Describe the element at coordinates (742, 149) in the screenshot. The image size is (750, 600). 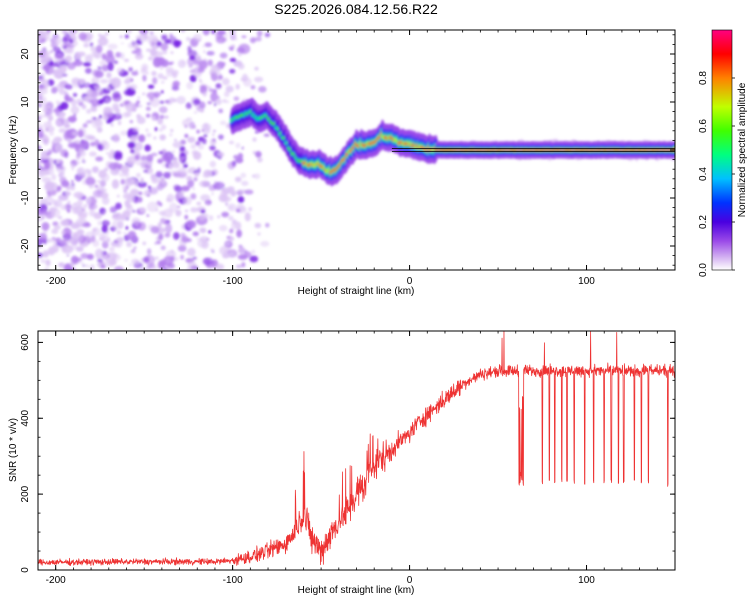
I see `colorbar-label: Normalized spectral amplitude` at that location.